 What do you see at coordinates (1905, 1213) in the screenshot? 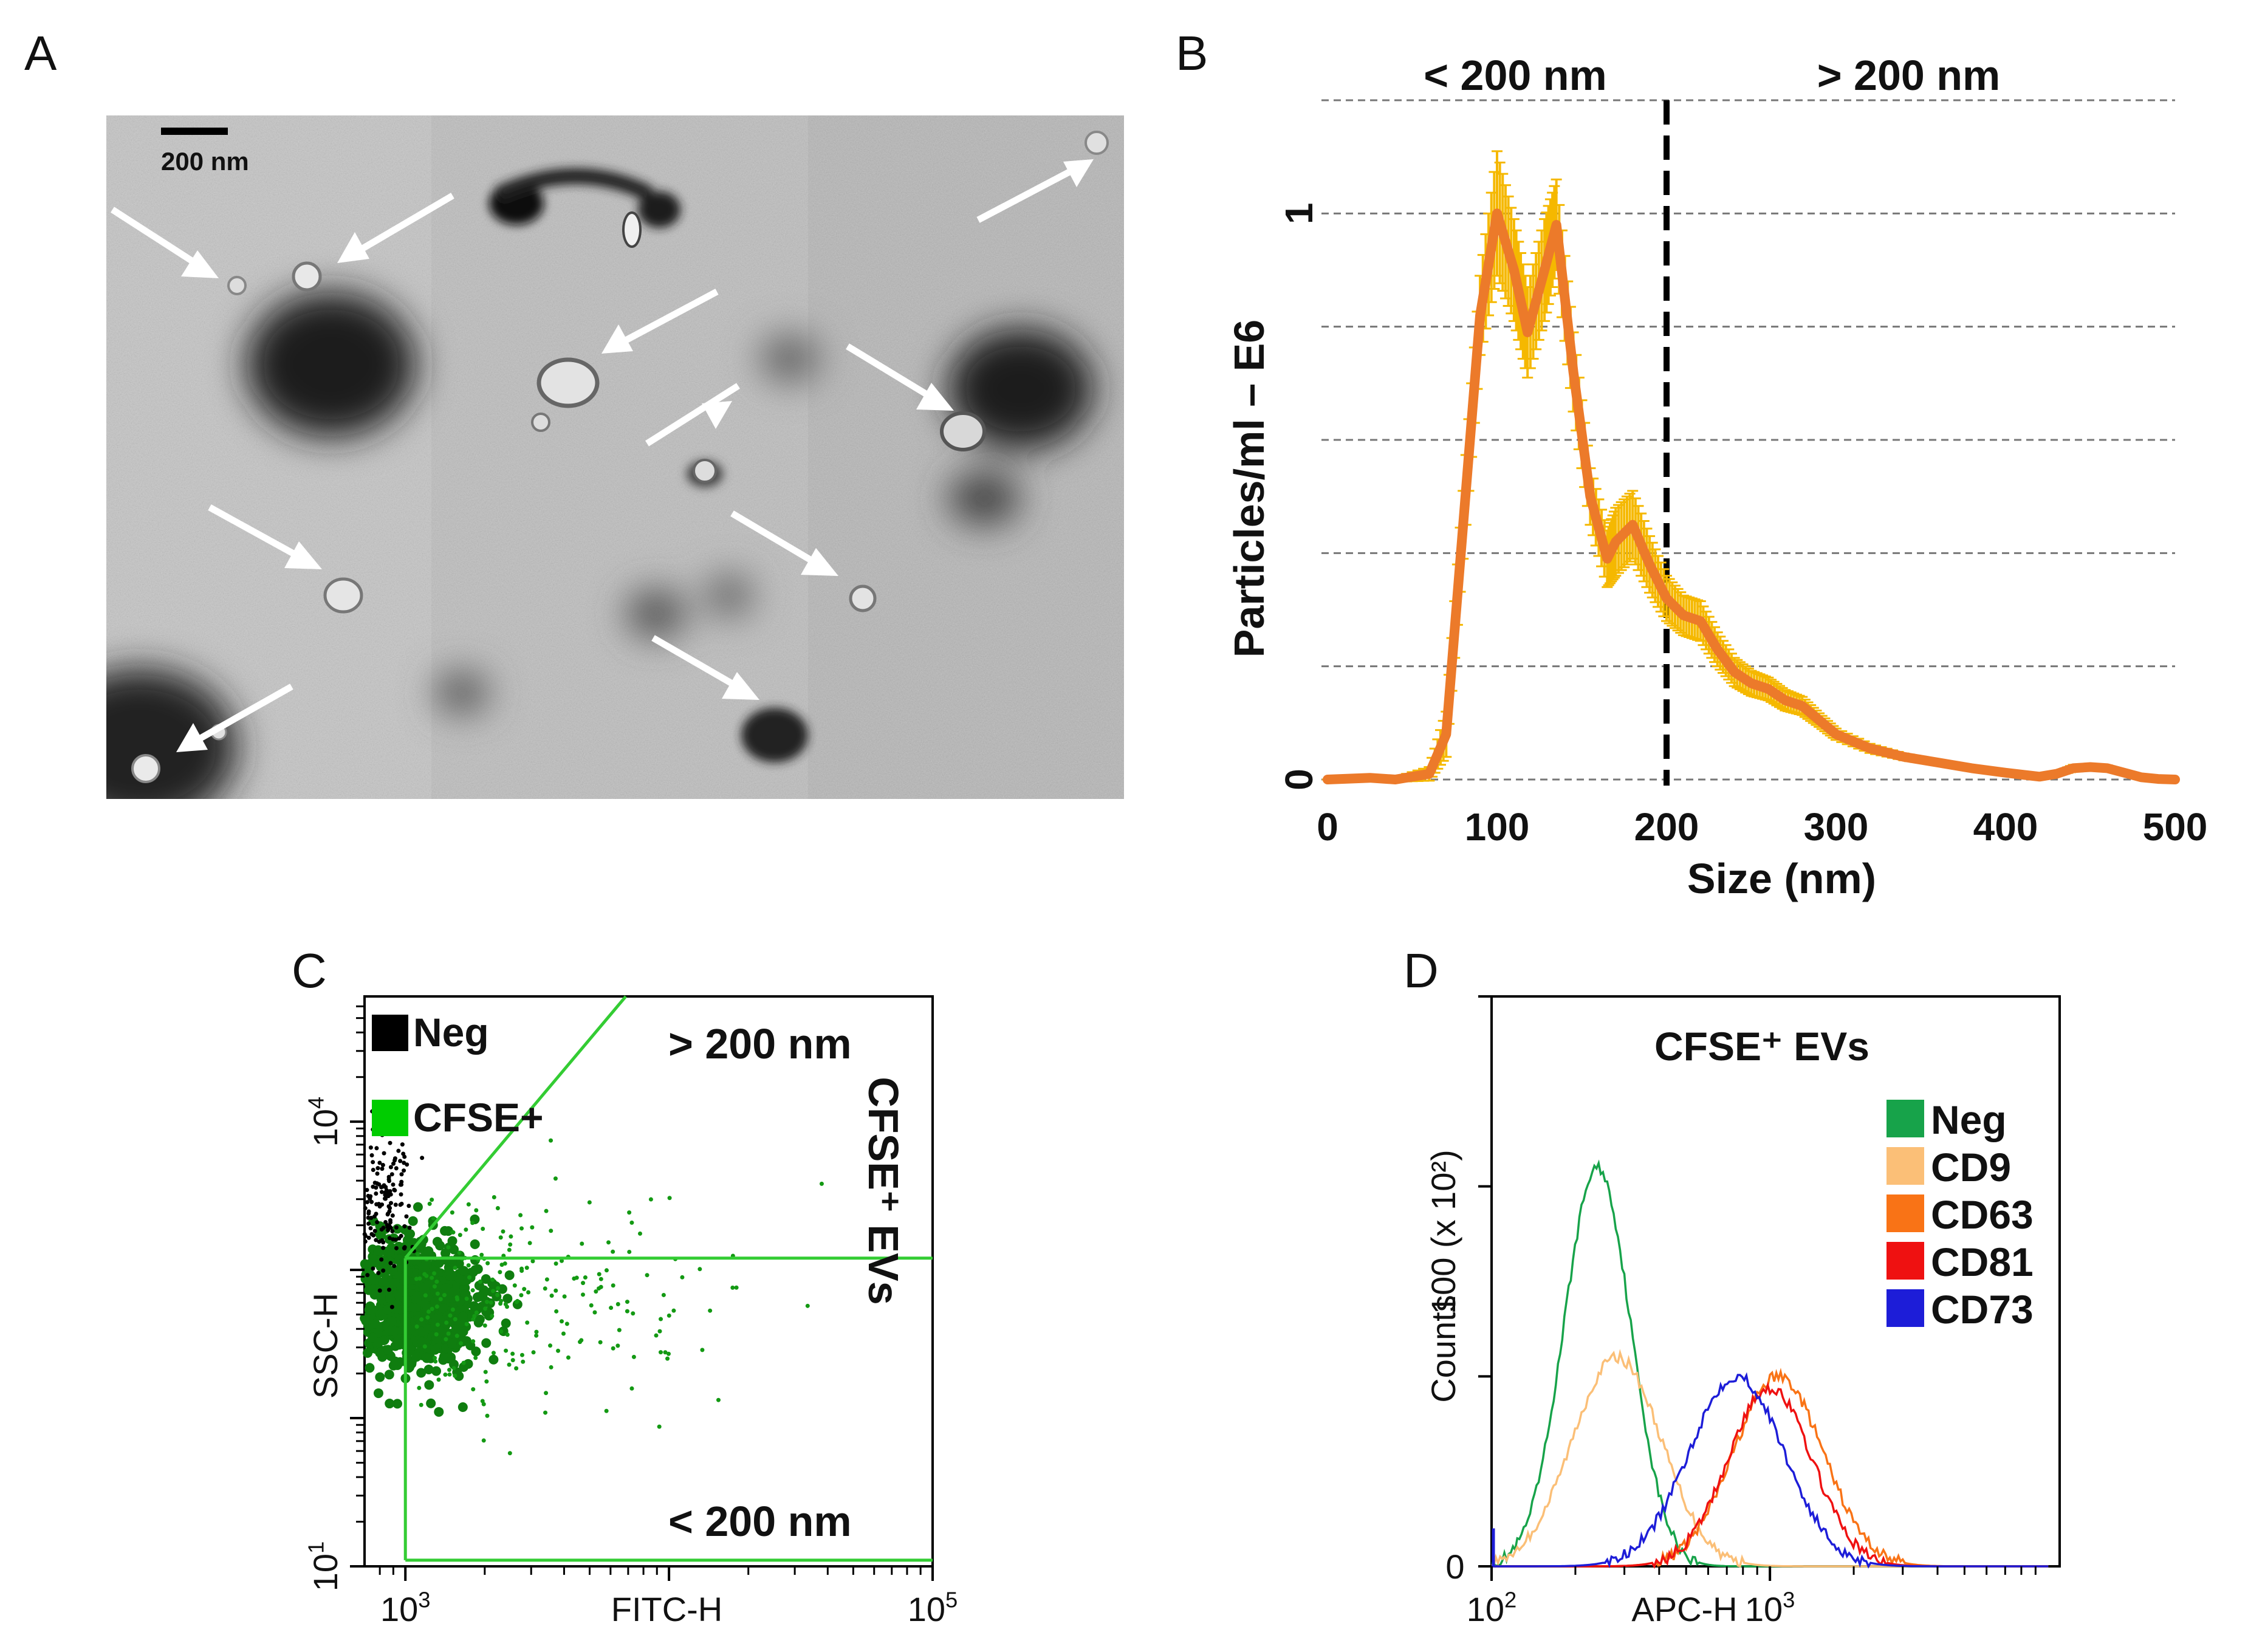
I see `legend-swatch-cd63` at bounding box center [1905, 1213].